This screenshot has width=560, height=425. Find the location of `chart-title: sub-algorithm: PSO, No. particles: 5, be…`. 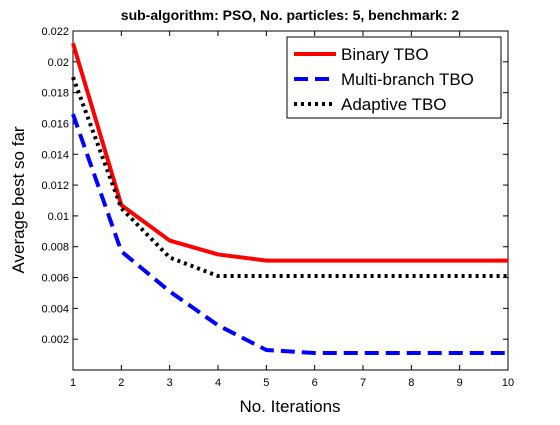

chart-title: sub-algorithm: PSO, No. particles: 5, be… is located at coordinates (290, 15).